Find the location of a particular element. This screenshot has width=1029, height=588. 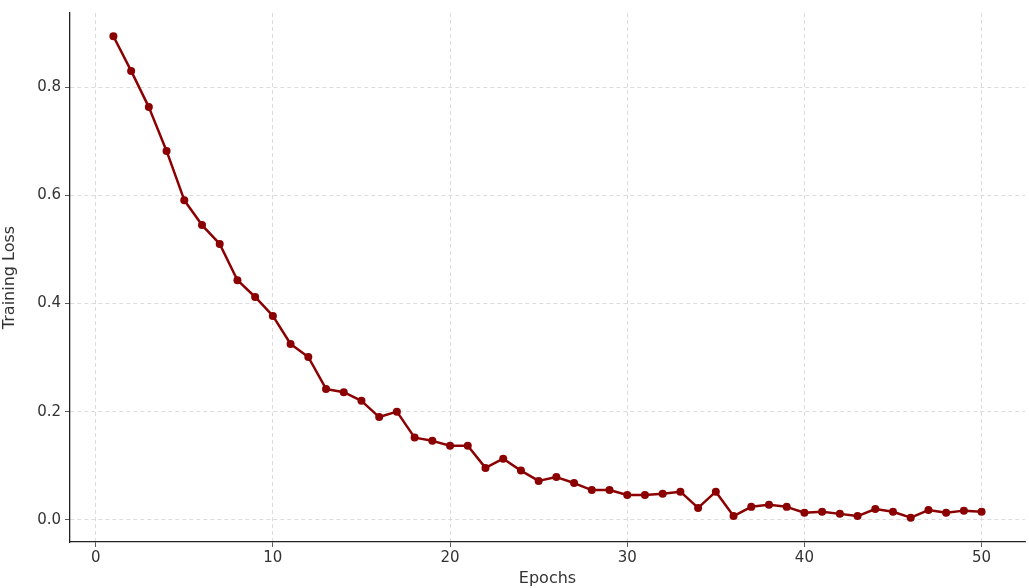

x-tick-label: 10 is located at coordinates (273, 556).